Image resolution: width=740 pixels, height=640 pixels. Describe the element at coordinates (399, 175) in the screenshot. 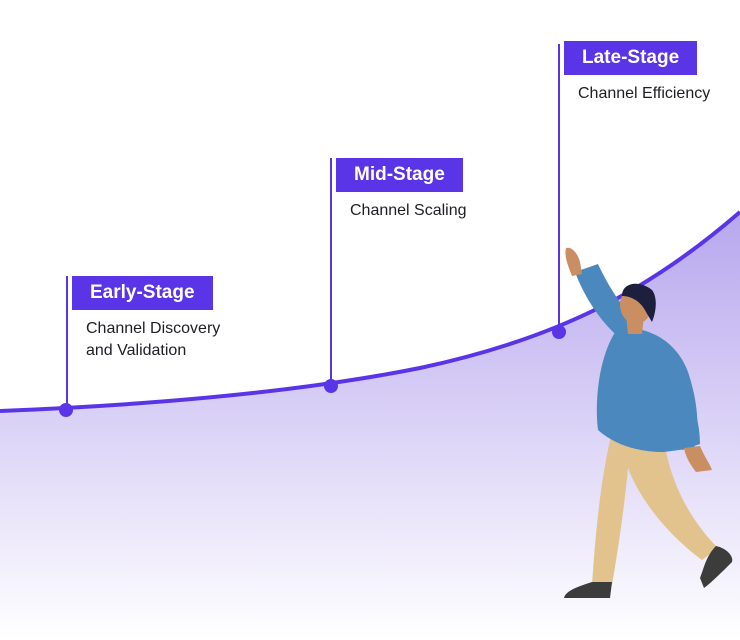

I see `stage-label-mid: Mid-Stage` at that location.